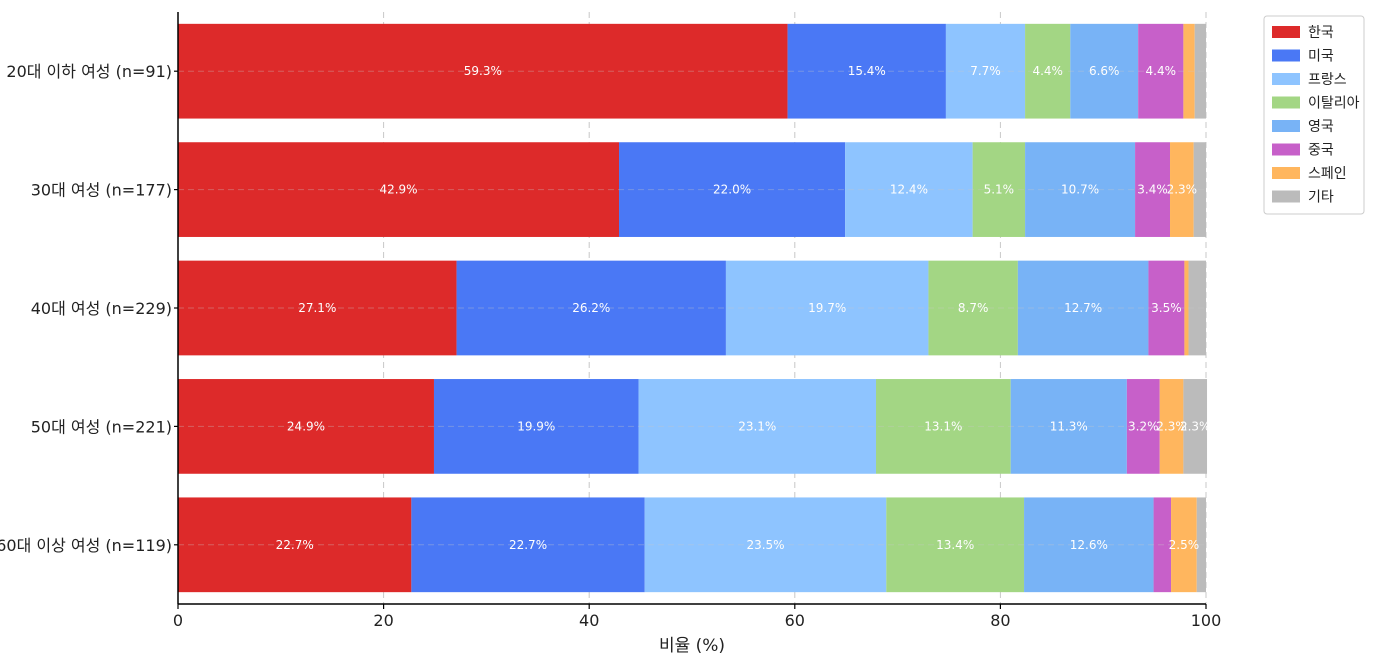 Image resolution: width=1374 pixels, height=666 pixels. I want to click on legend-label: 기타, so click(1321, 198).